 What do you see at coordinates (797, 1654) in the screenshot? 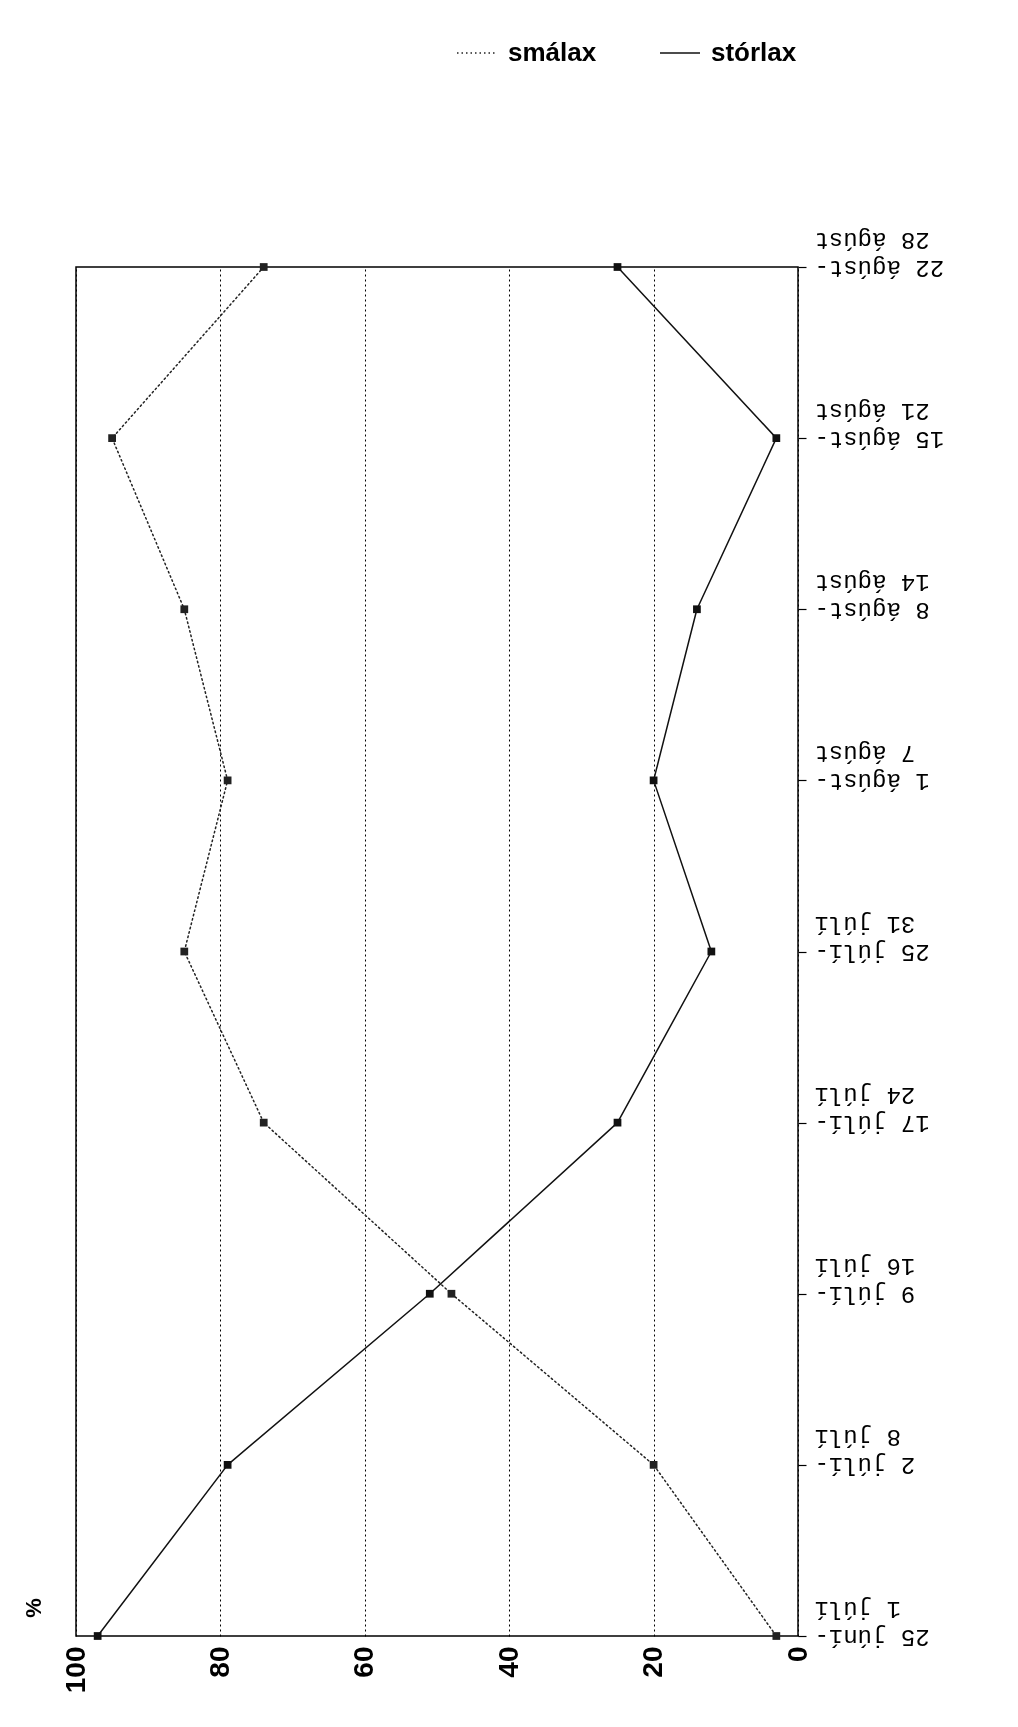
I see `x-tick-label: 0` at bounding box center [797, 1654].